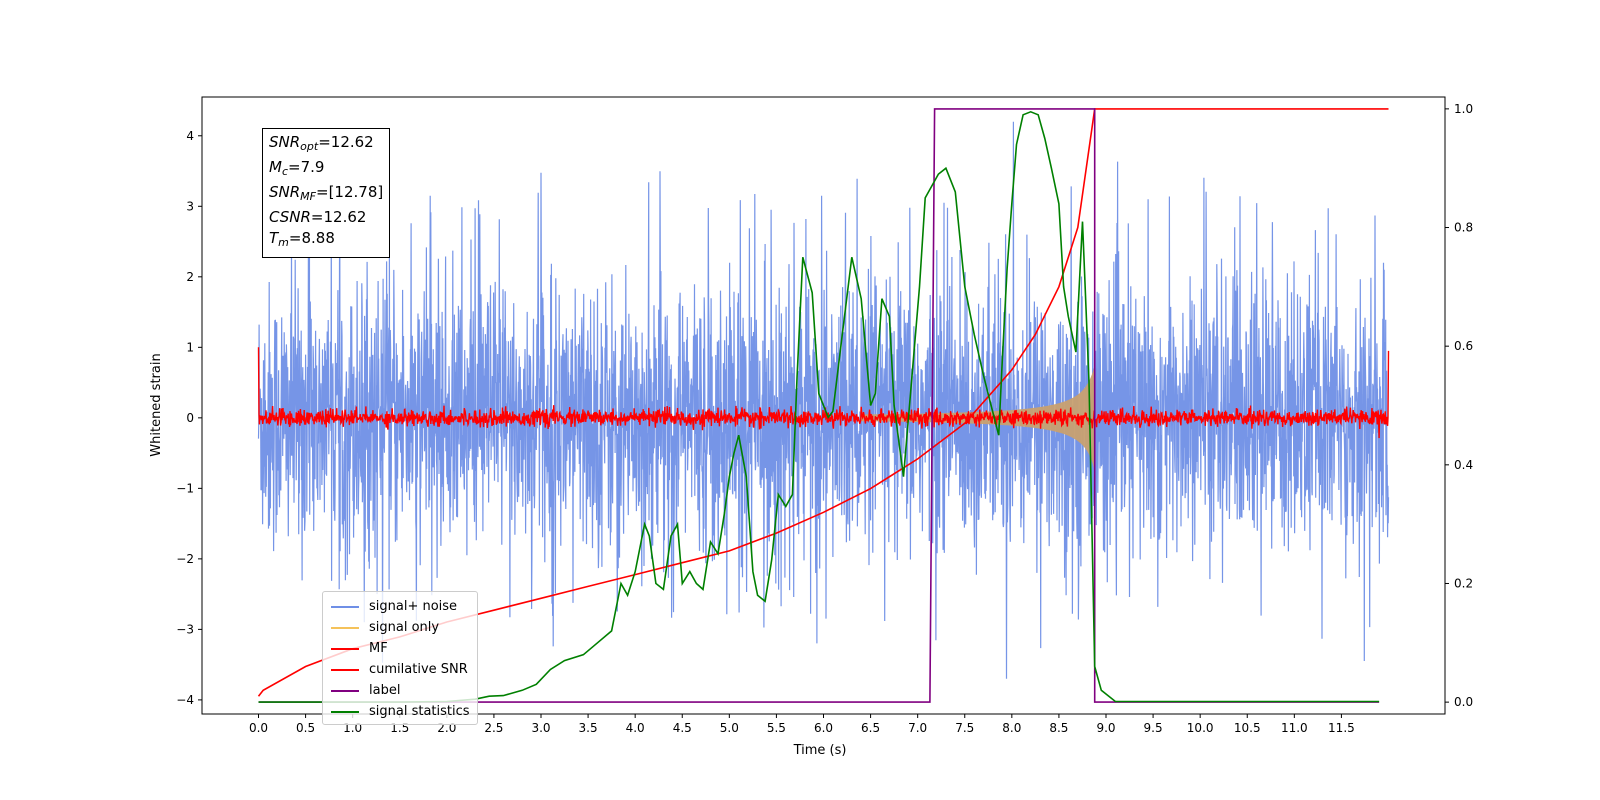 Image resolution: width=1600 pixels, height=800 pixels. Describe the element at coordinates (588, 728) in the screenshot. I see `x-tick-label: 3.5` at that location.